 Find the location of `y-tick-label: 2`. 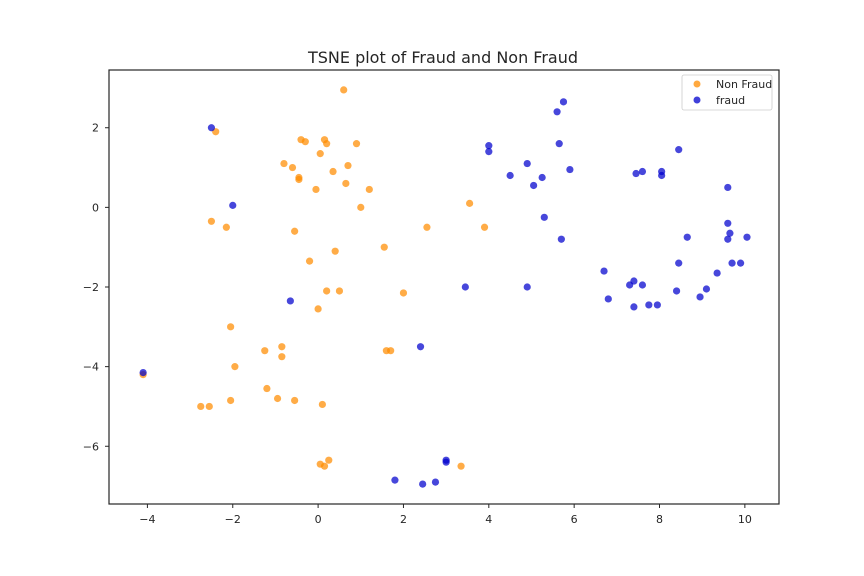

y-tick-label: 2 is located at coordinates (95, 128).